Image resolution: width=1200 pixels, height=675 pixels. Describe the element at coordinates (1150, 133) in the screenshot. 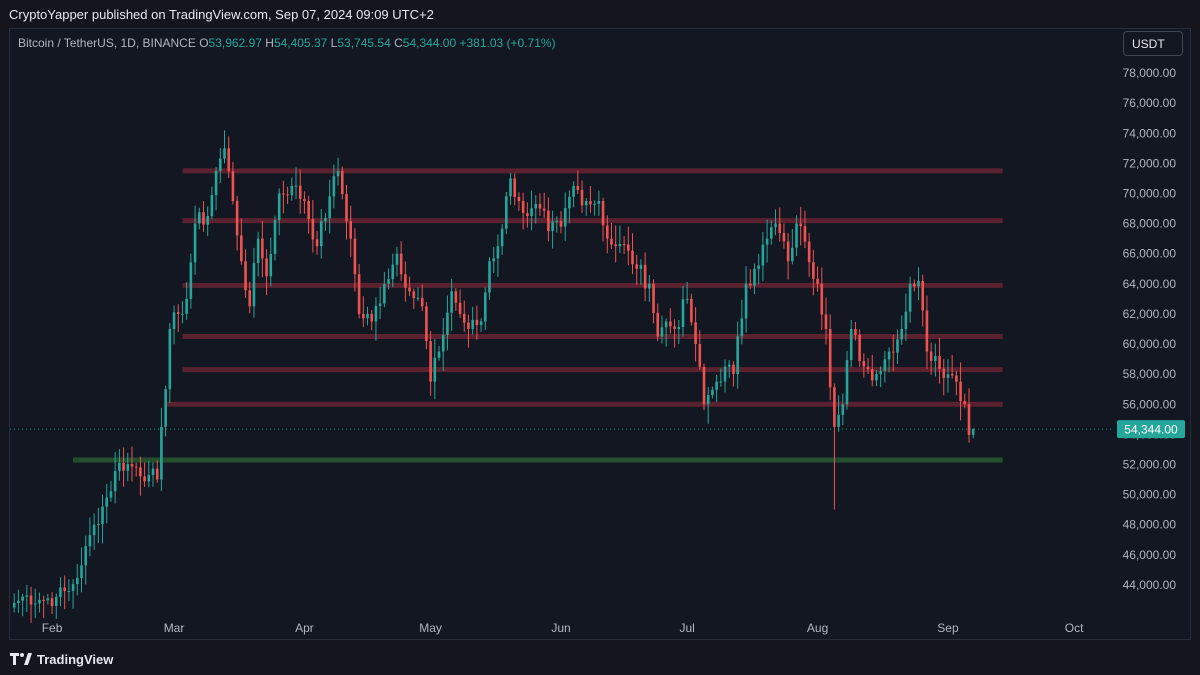

I see `y-tick-label: 74,000.00` at that location.